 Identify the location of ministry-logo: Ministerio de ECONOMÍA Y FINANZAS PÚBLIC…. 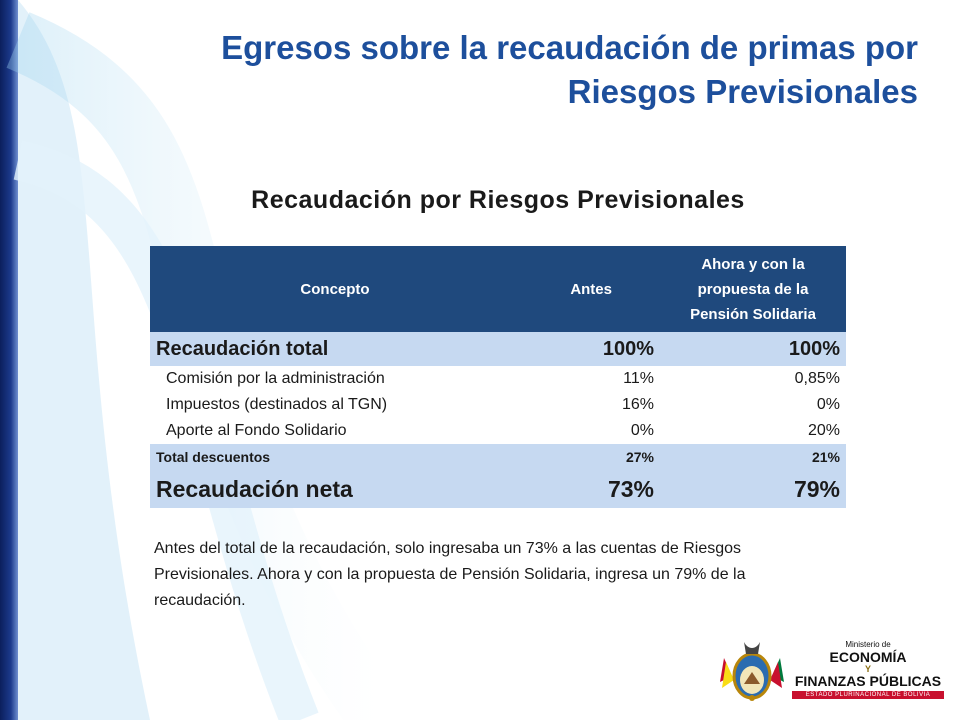
(833, 674).